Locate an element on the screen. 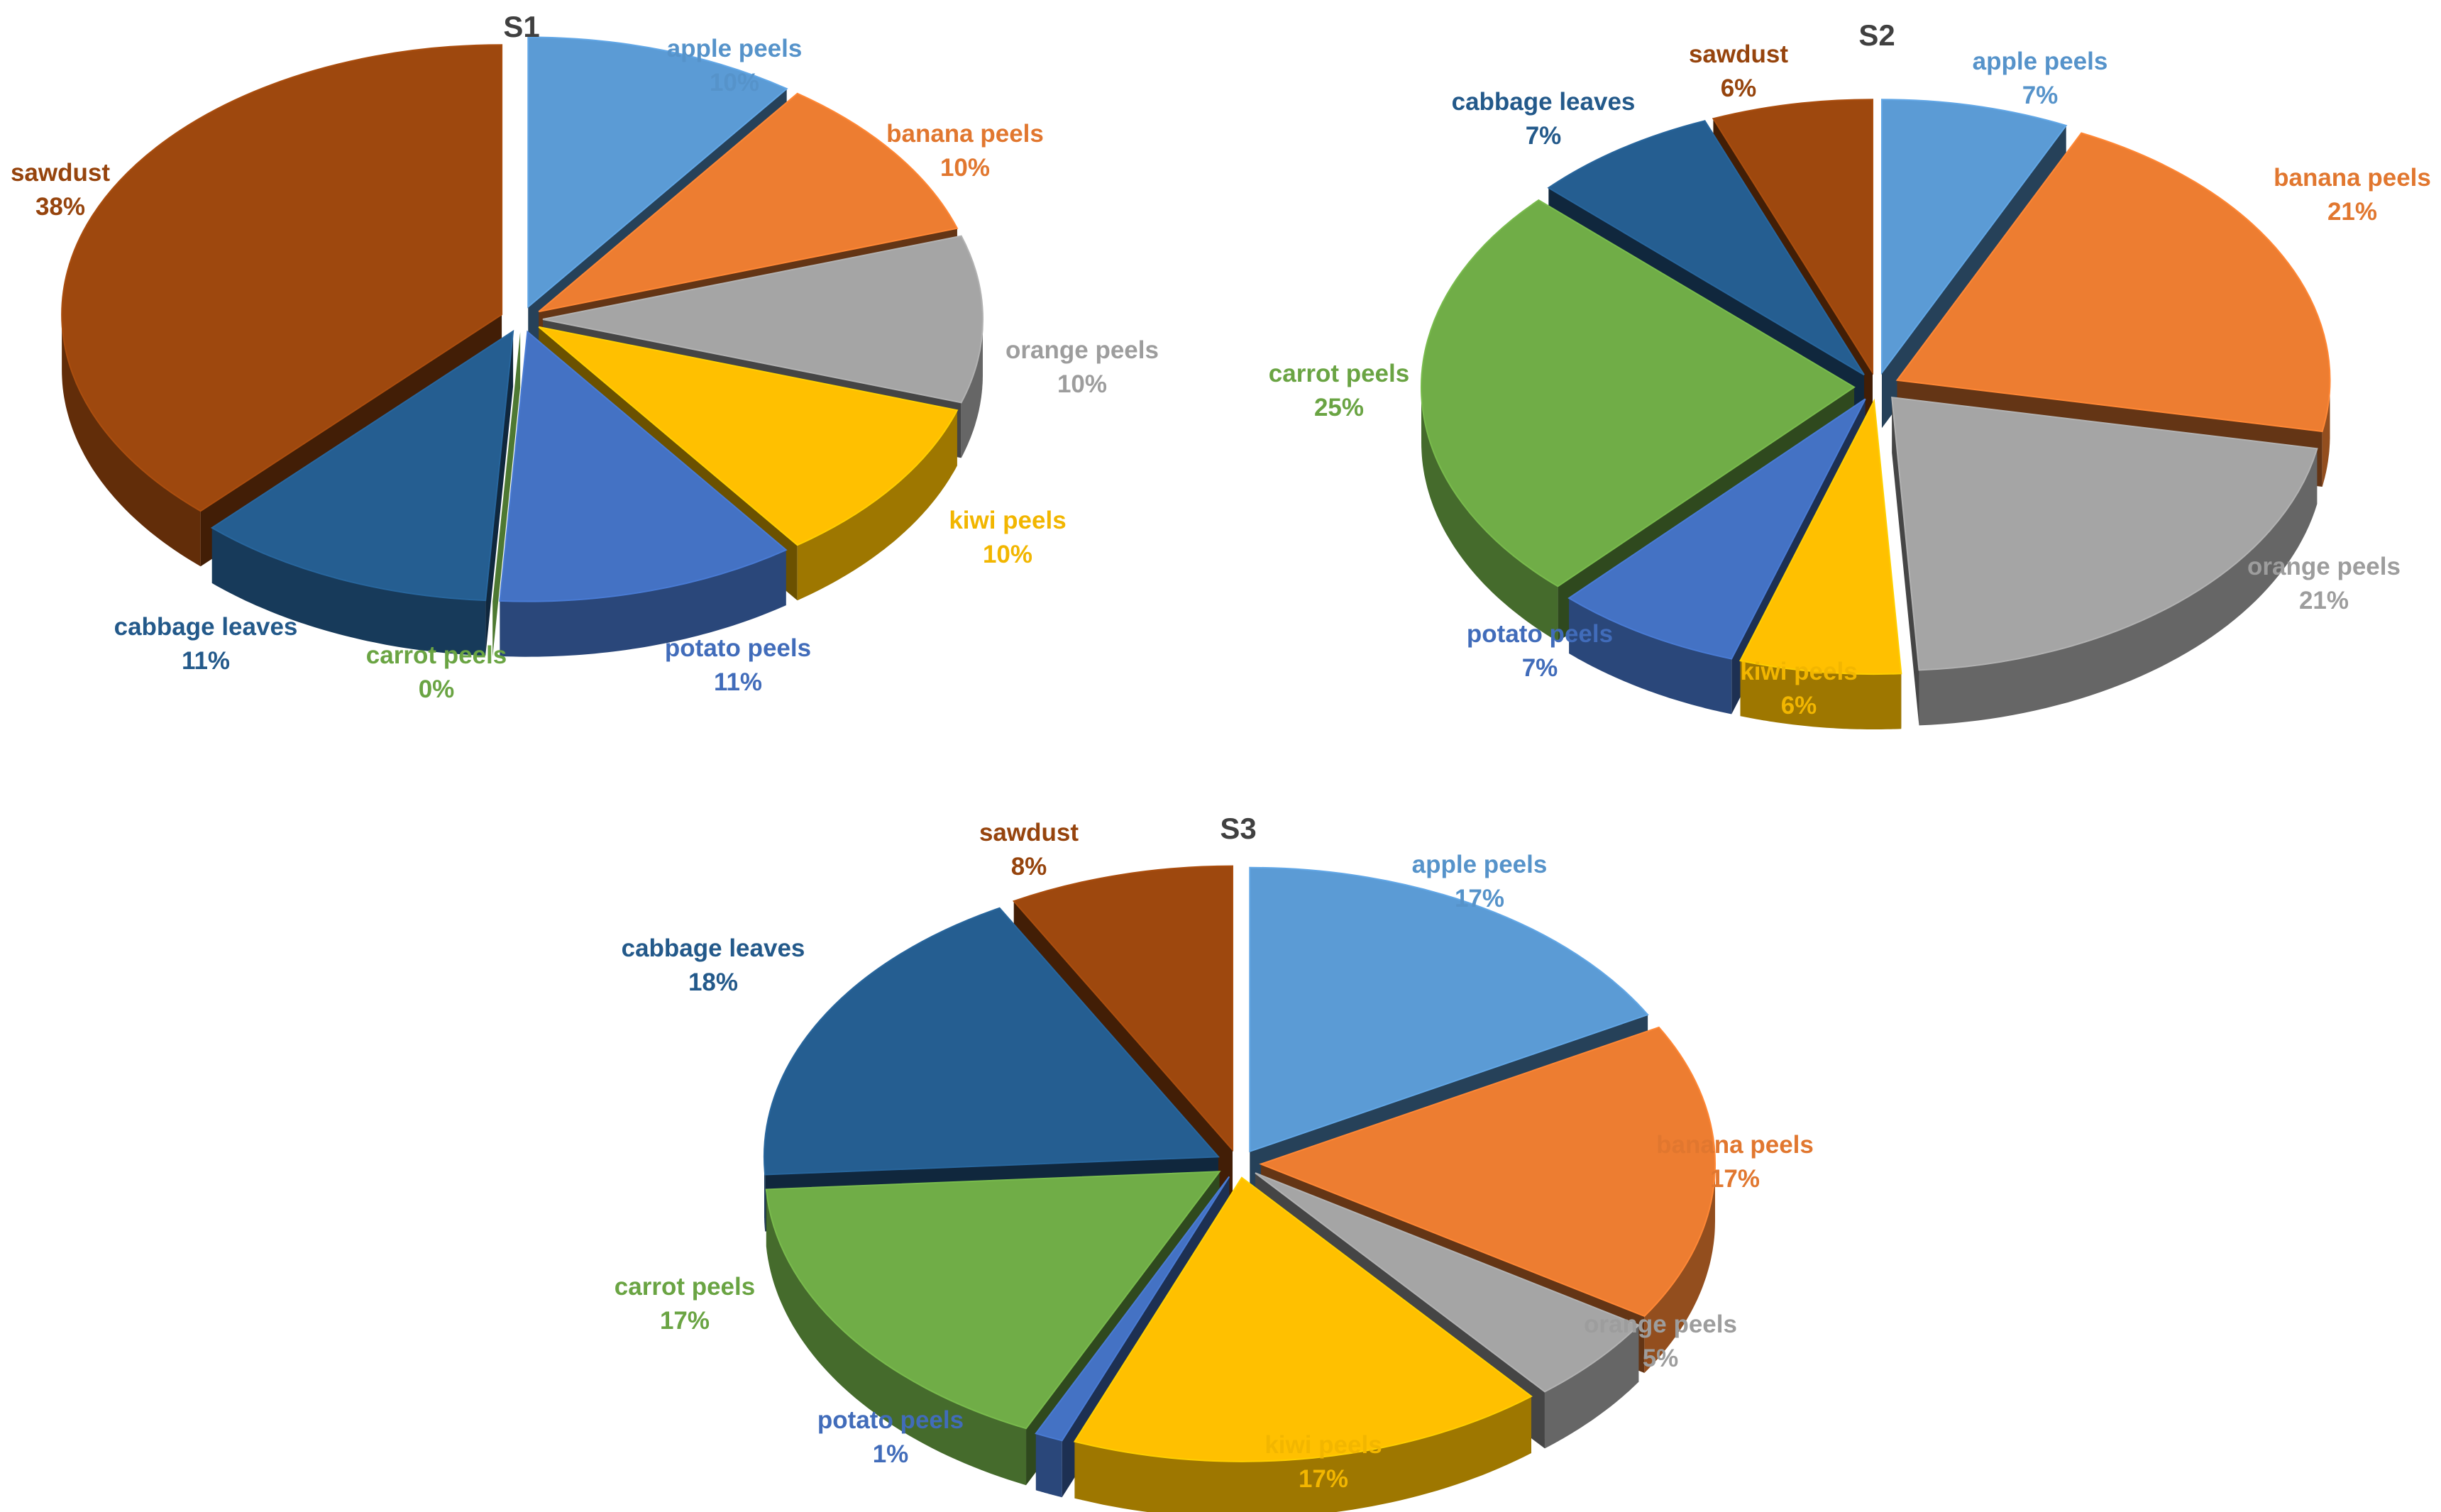 The height and width of the screenshot is (1512, 2441). data-label-s3-cabbage-leaves-name: cabbage leaves is located at coordinates (713, 948).